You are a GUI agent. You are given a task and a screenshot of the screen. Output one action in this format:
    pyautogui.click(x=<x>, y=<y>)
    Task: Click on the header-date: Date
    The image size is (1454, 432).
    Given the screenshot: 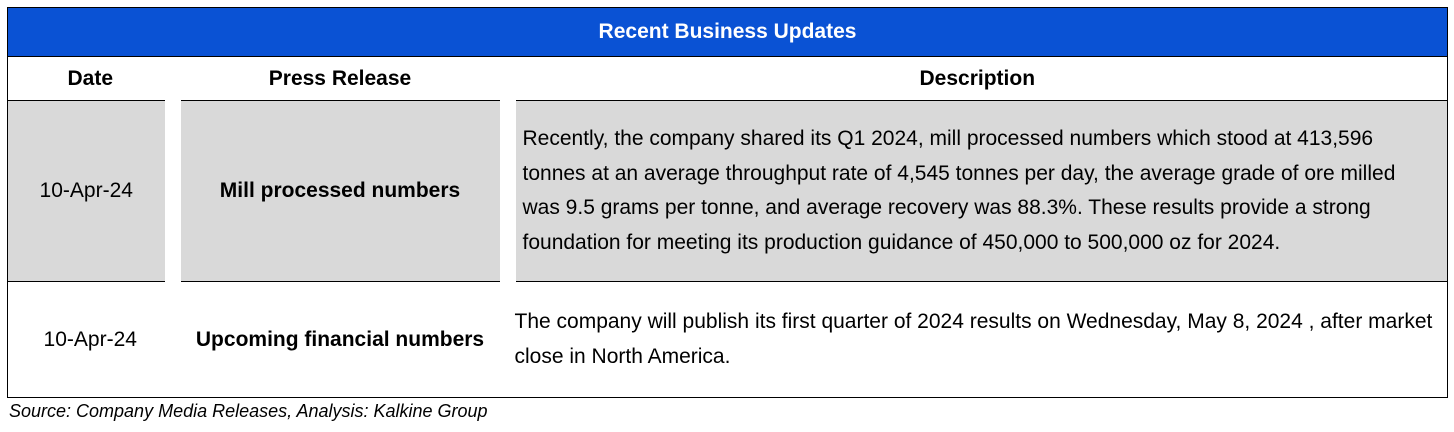 What is the action you would take?
    pyautogui.click(x=90, y=78)
    